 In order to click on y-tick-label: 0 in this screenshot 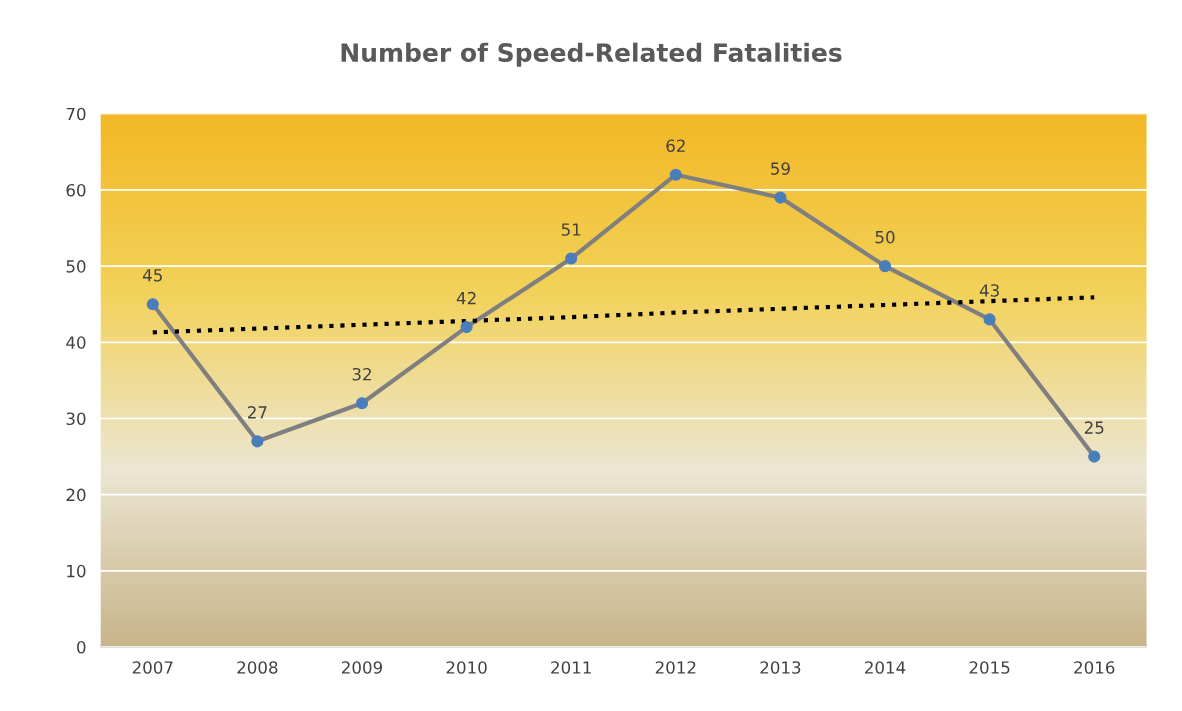, I will do `click(81, 647)`.